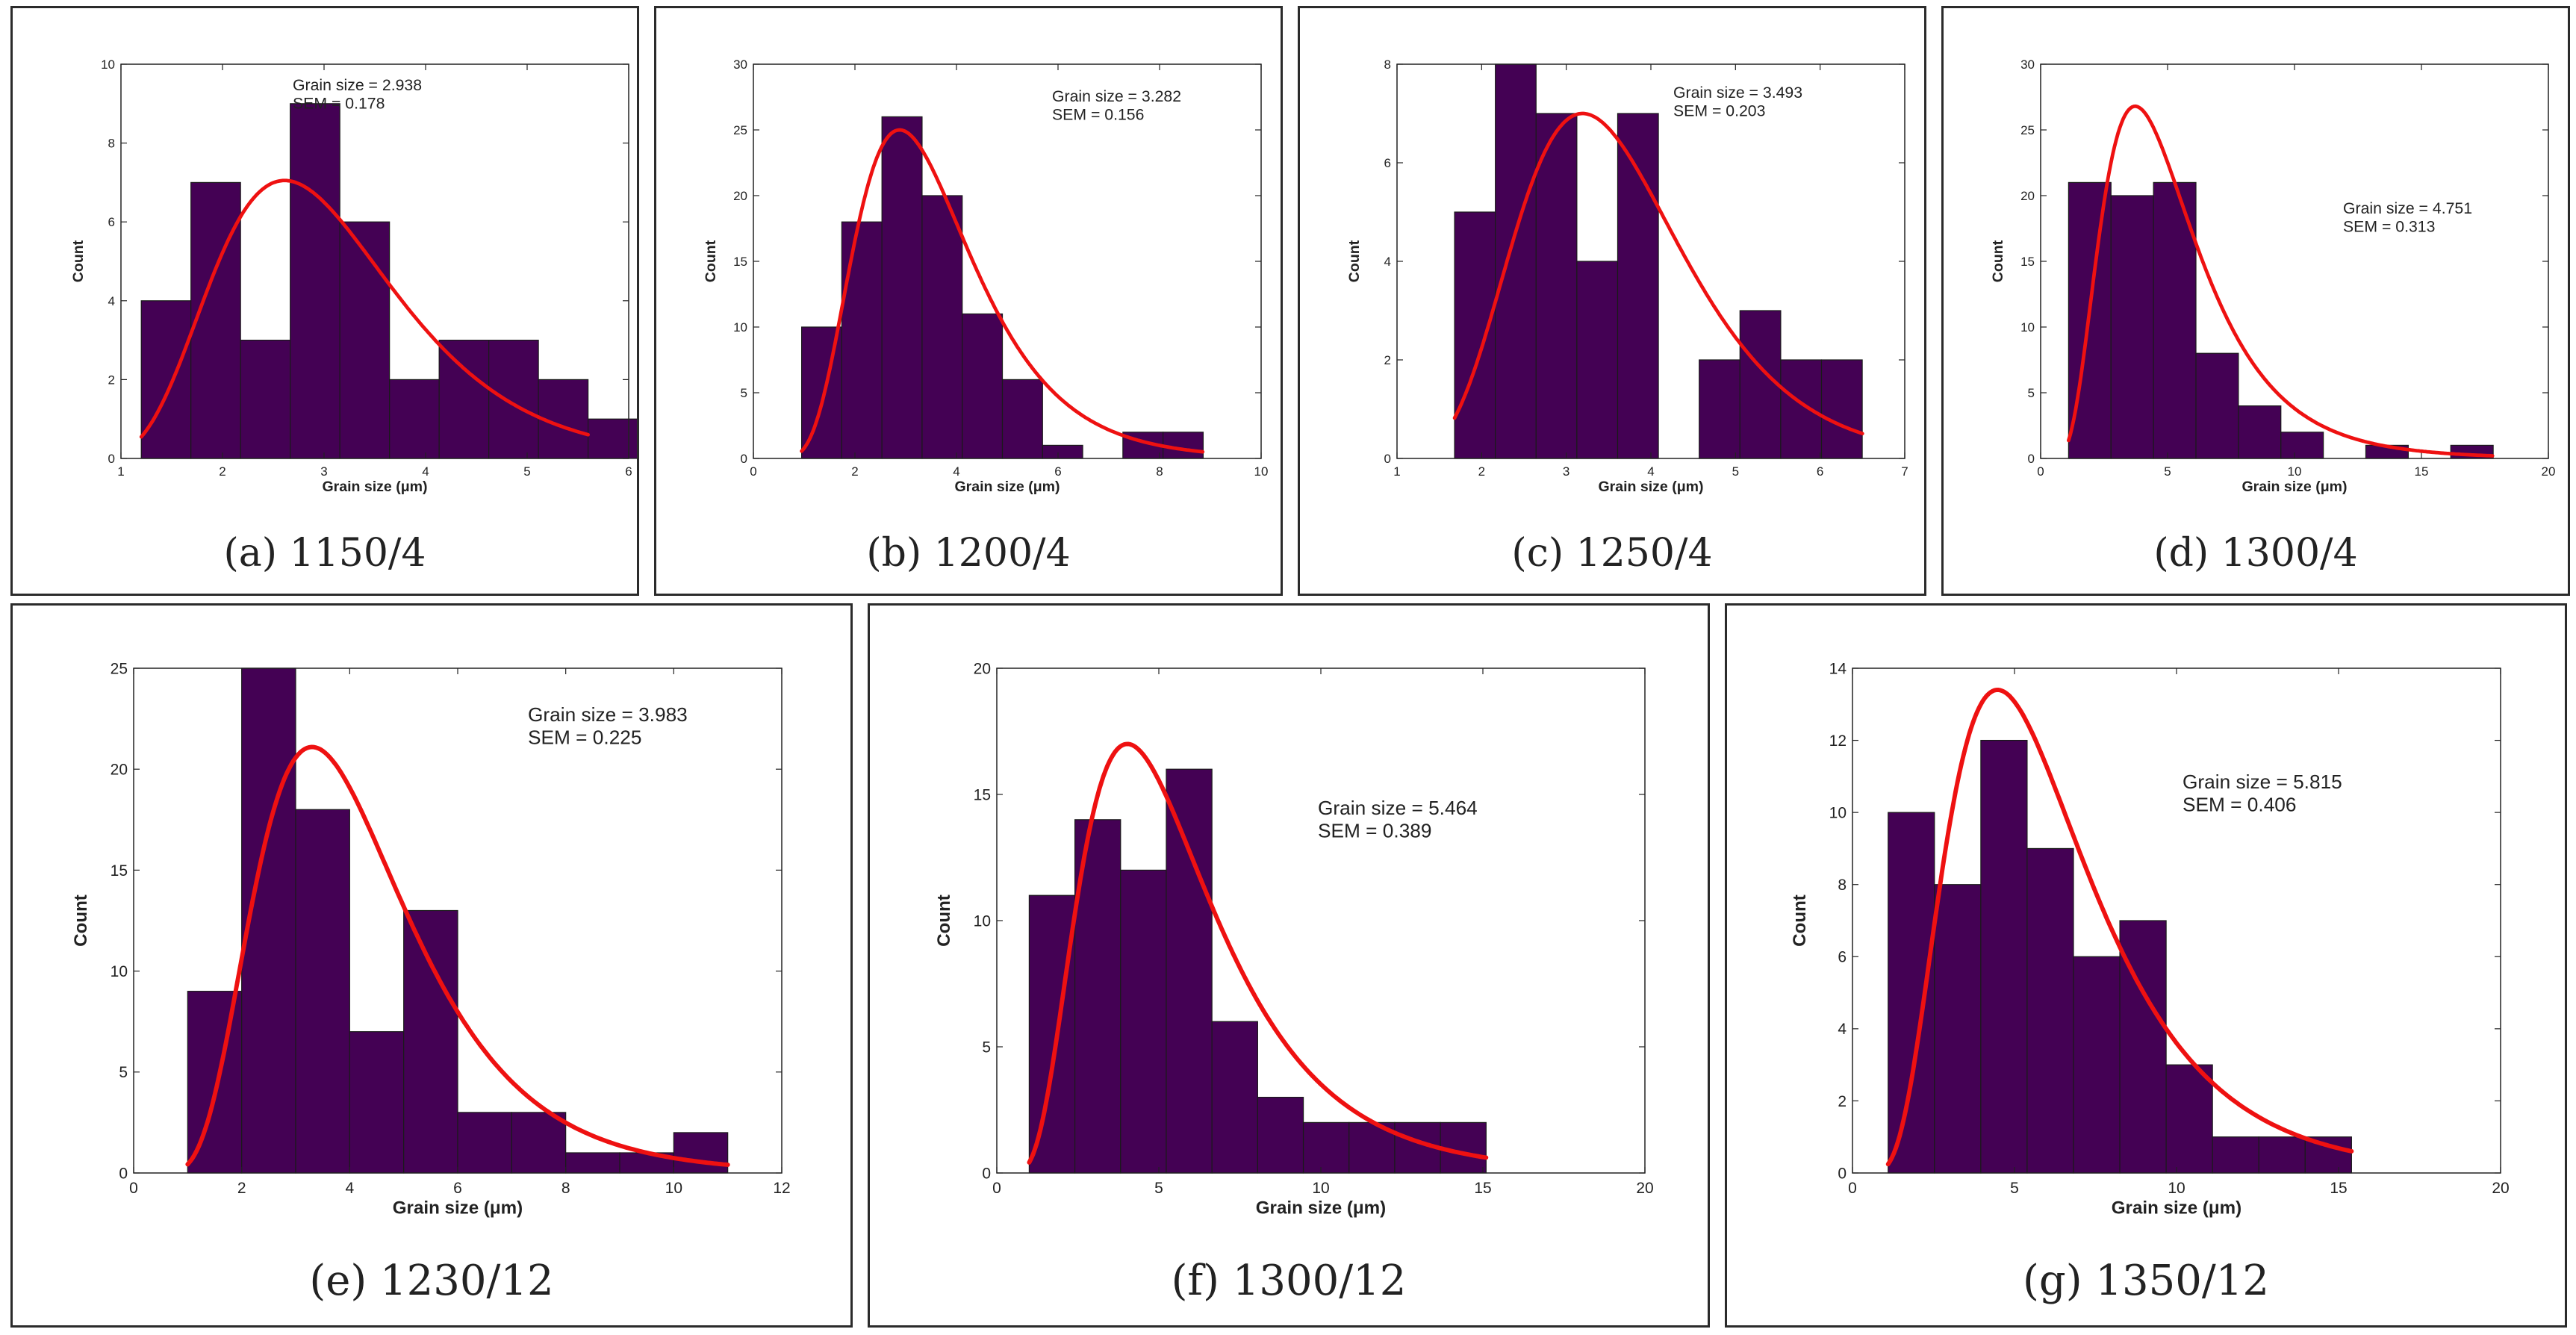 The width and height of the screenshot is (2576, 1335). Describe the element at coordinates (111, 144) in the screenshot. I see `y-tick-label: 8` at that location.